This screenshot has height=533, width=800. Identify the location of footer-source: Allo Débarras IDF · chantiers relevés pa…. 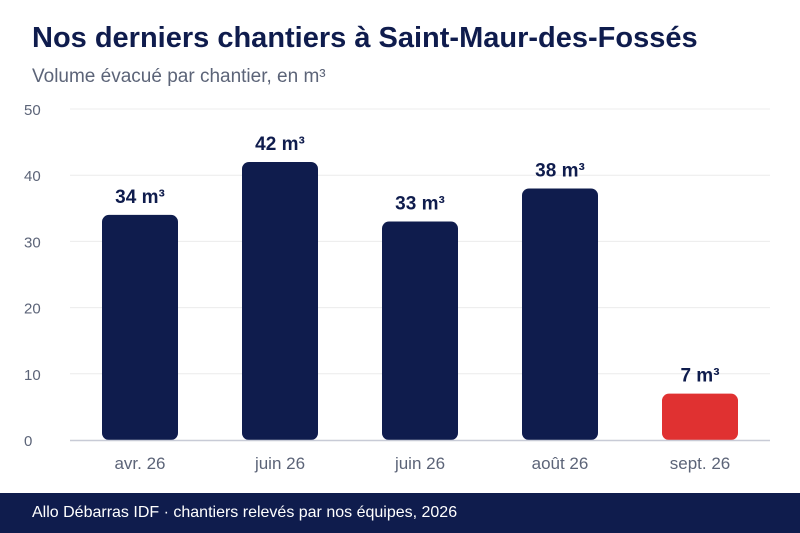
(245, 512).